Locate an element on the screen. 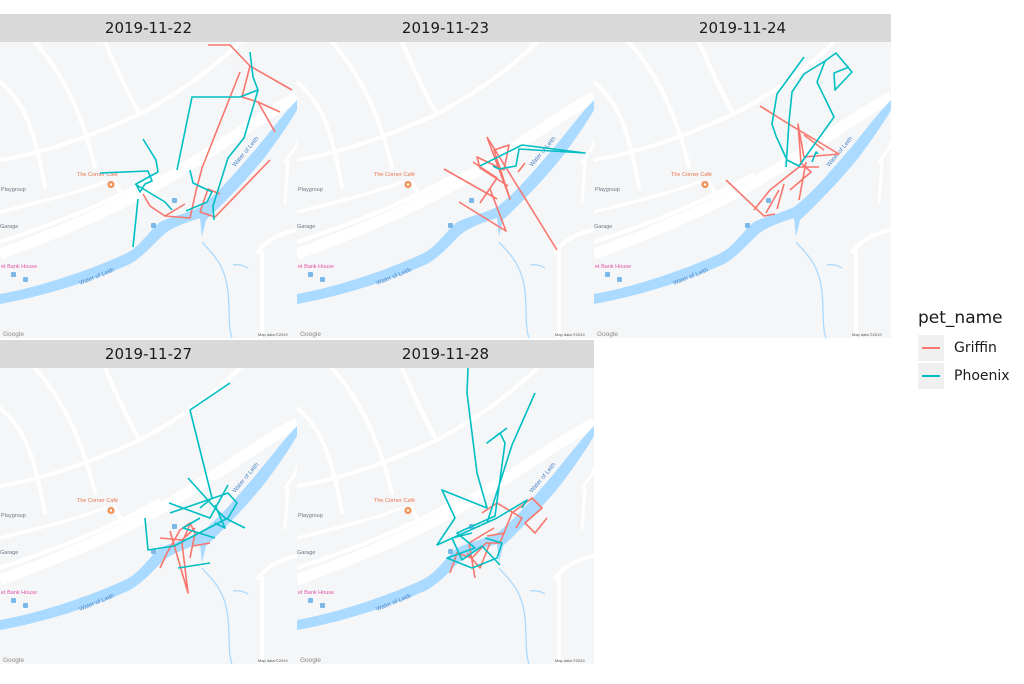 Image resolution: width=1024 pixels, height=684 pixels. legend-label: Phoenix is located at coordinates (982, 376).